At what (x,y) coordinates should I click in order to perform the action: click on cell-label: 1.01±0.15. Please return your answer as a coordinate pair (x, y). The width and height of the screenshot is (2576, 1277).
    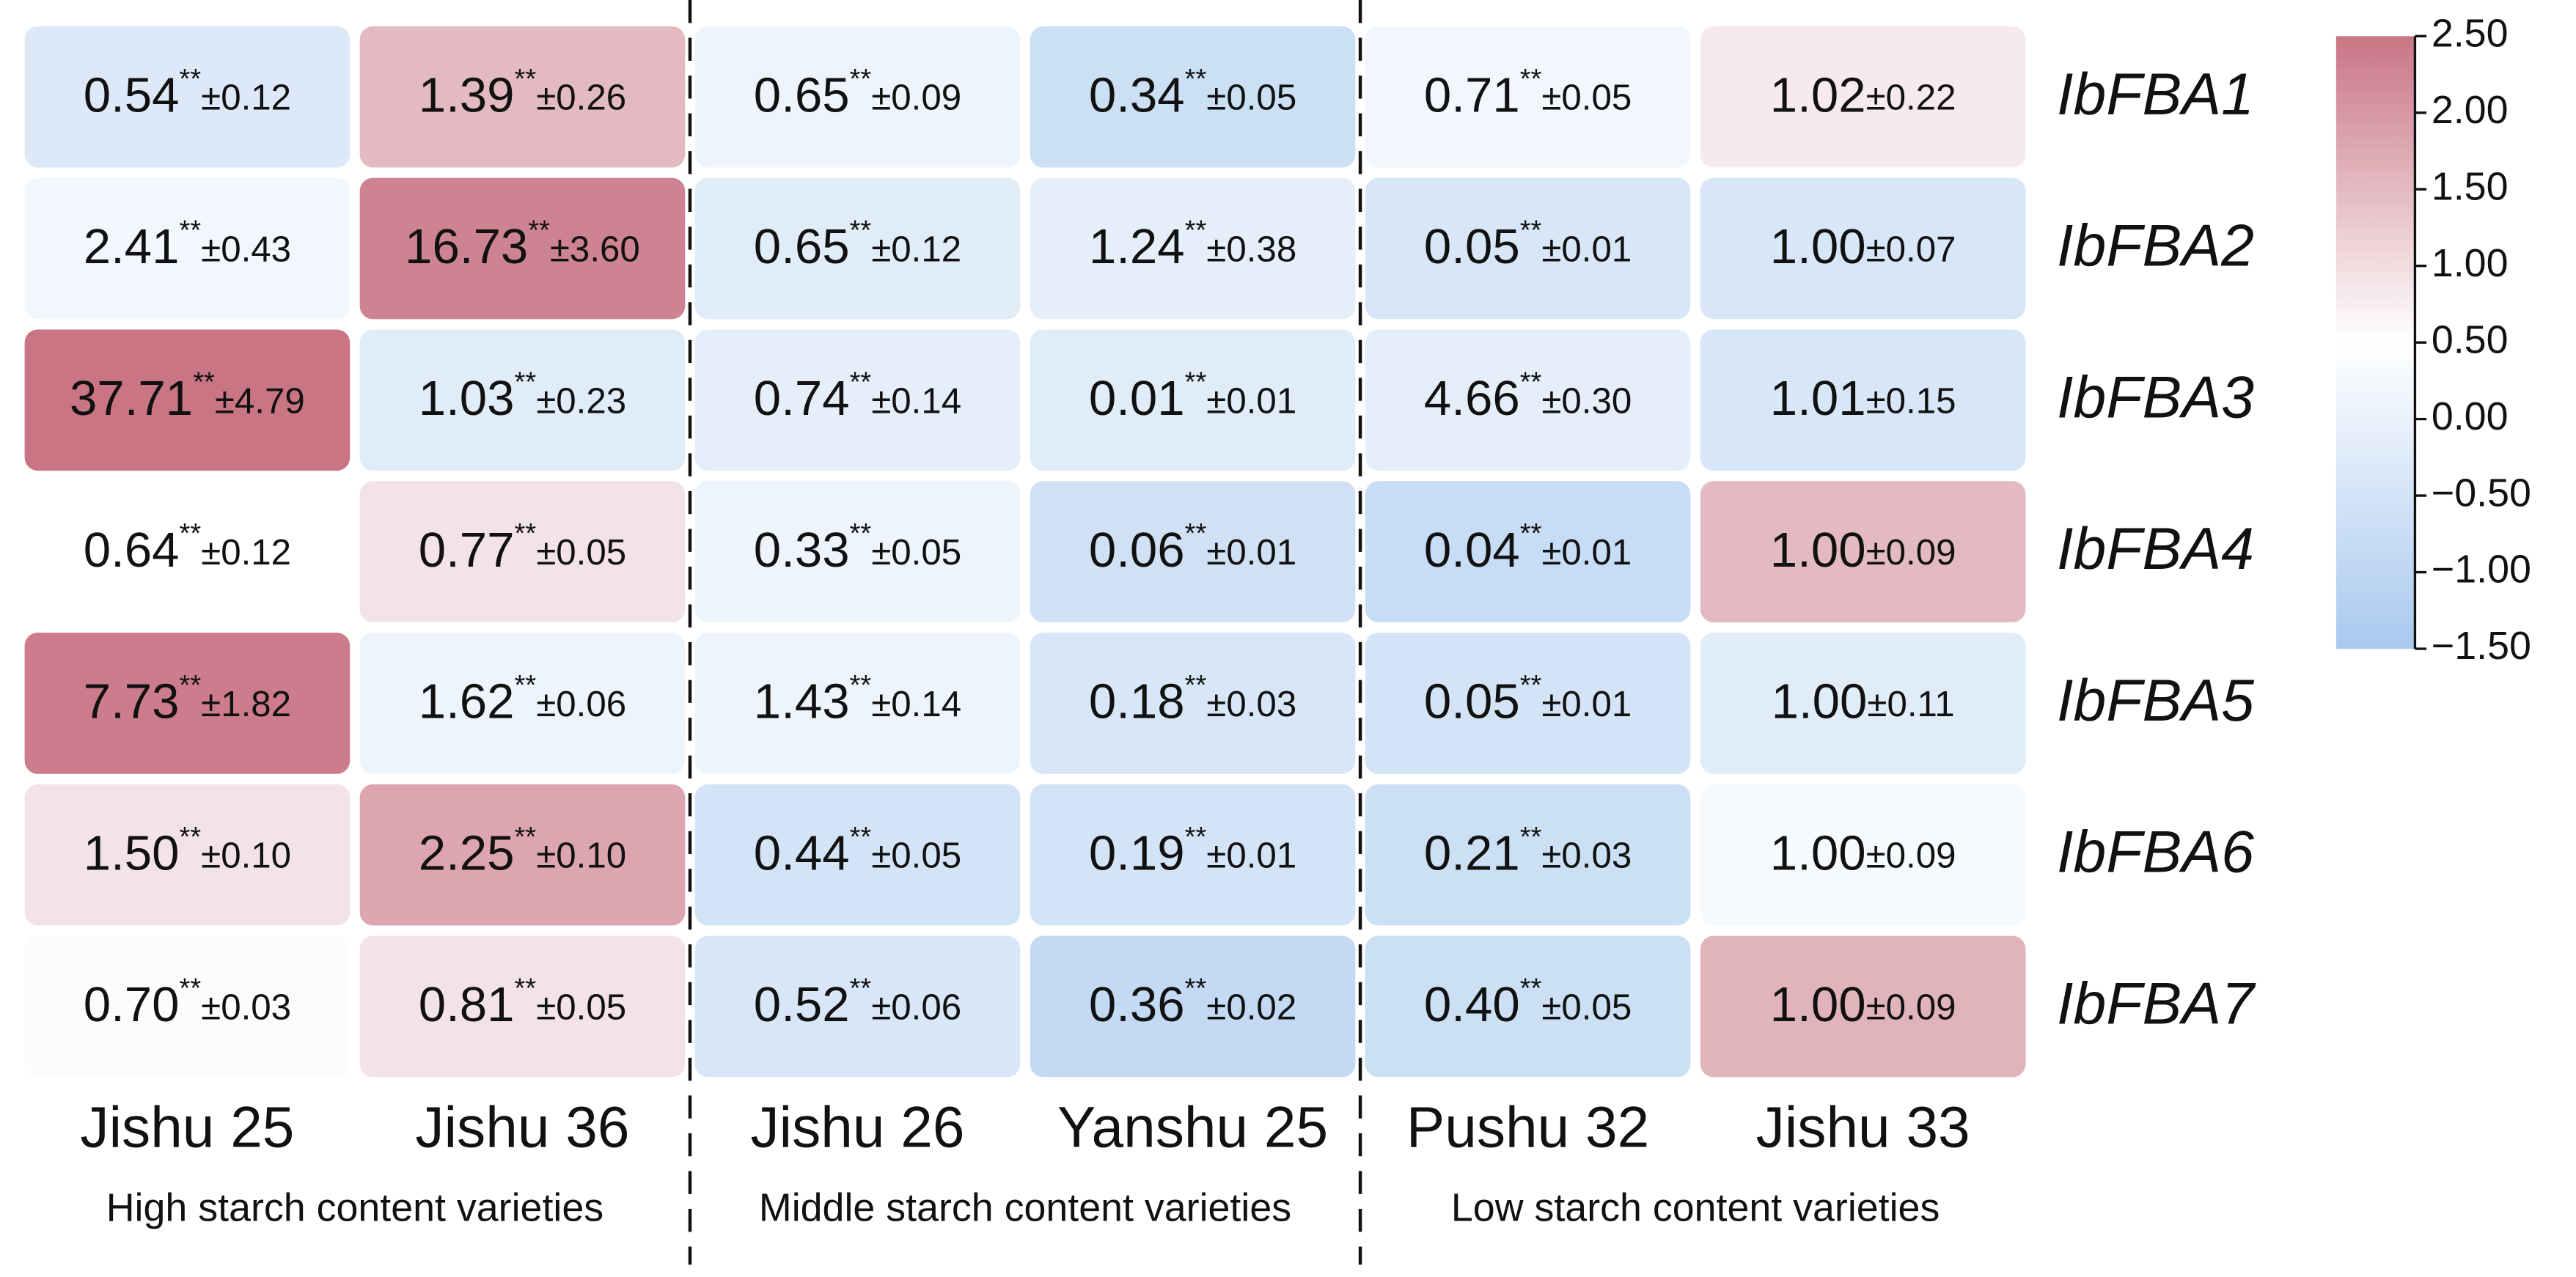
    Looking at the image, I should click on (1863, 398).